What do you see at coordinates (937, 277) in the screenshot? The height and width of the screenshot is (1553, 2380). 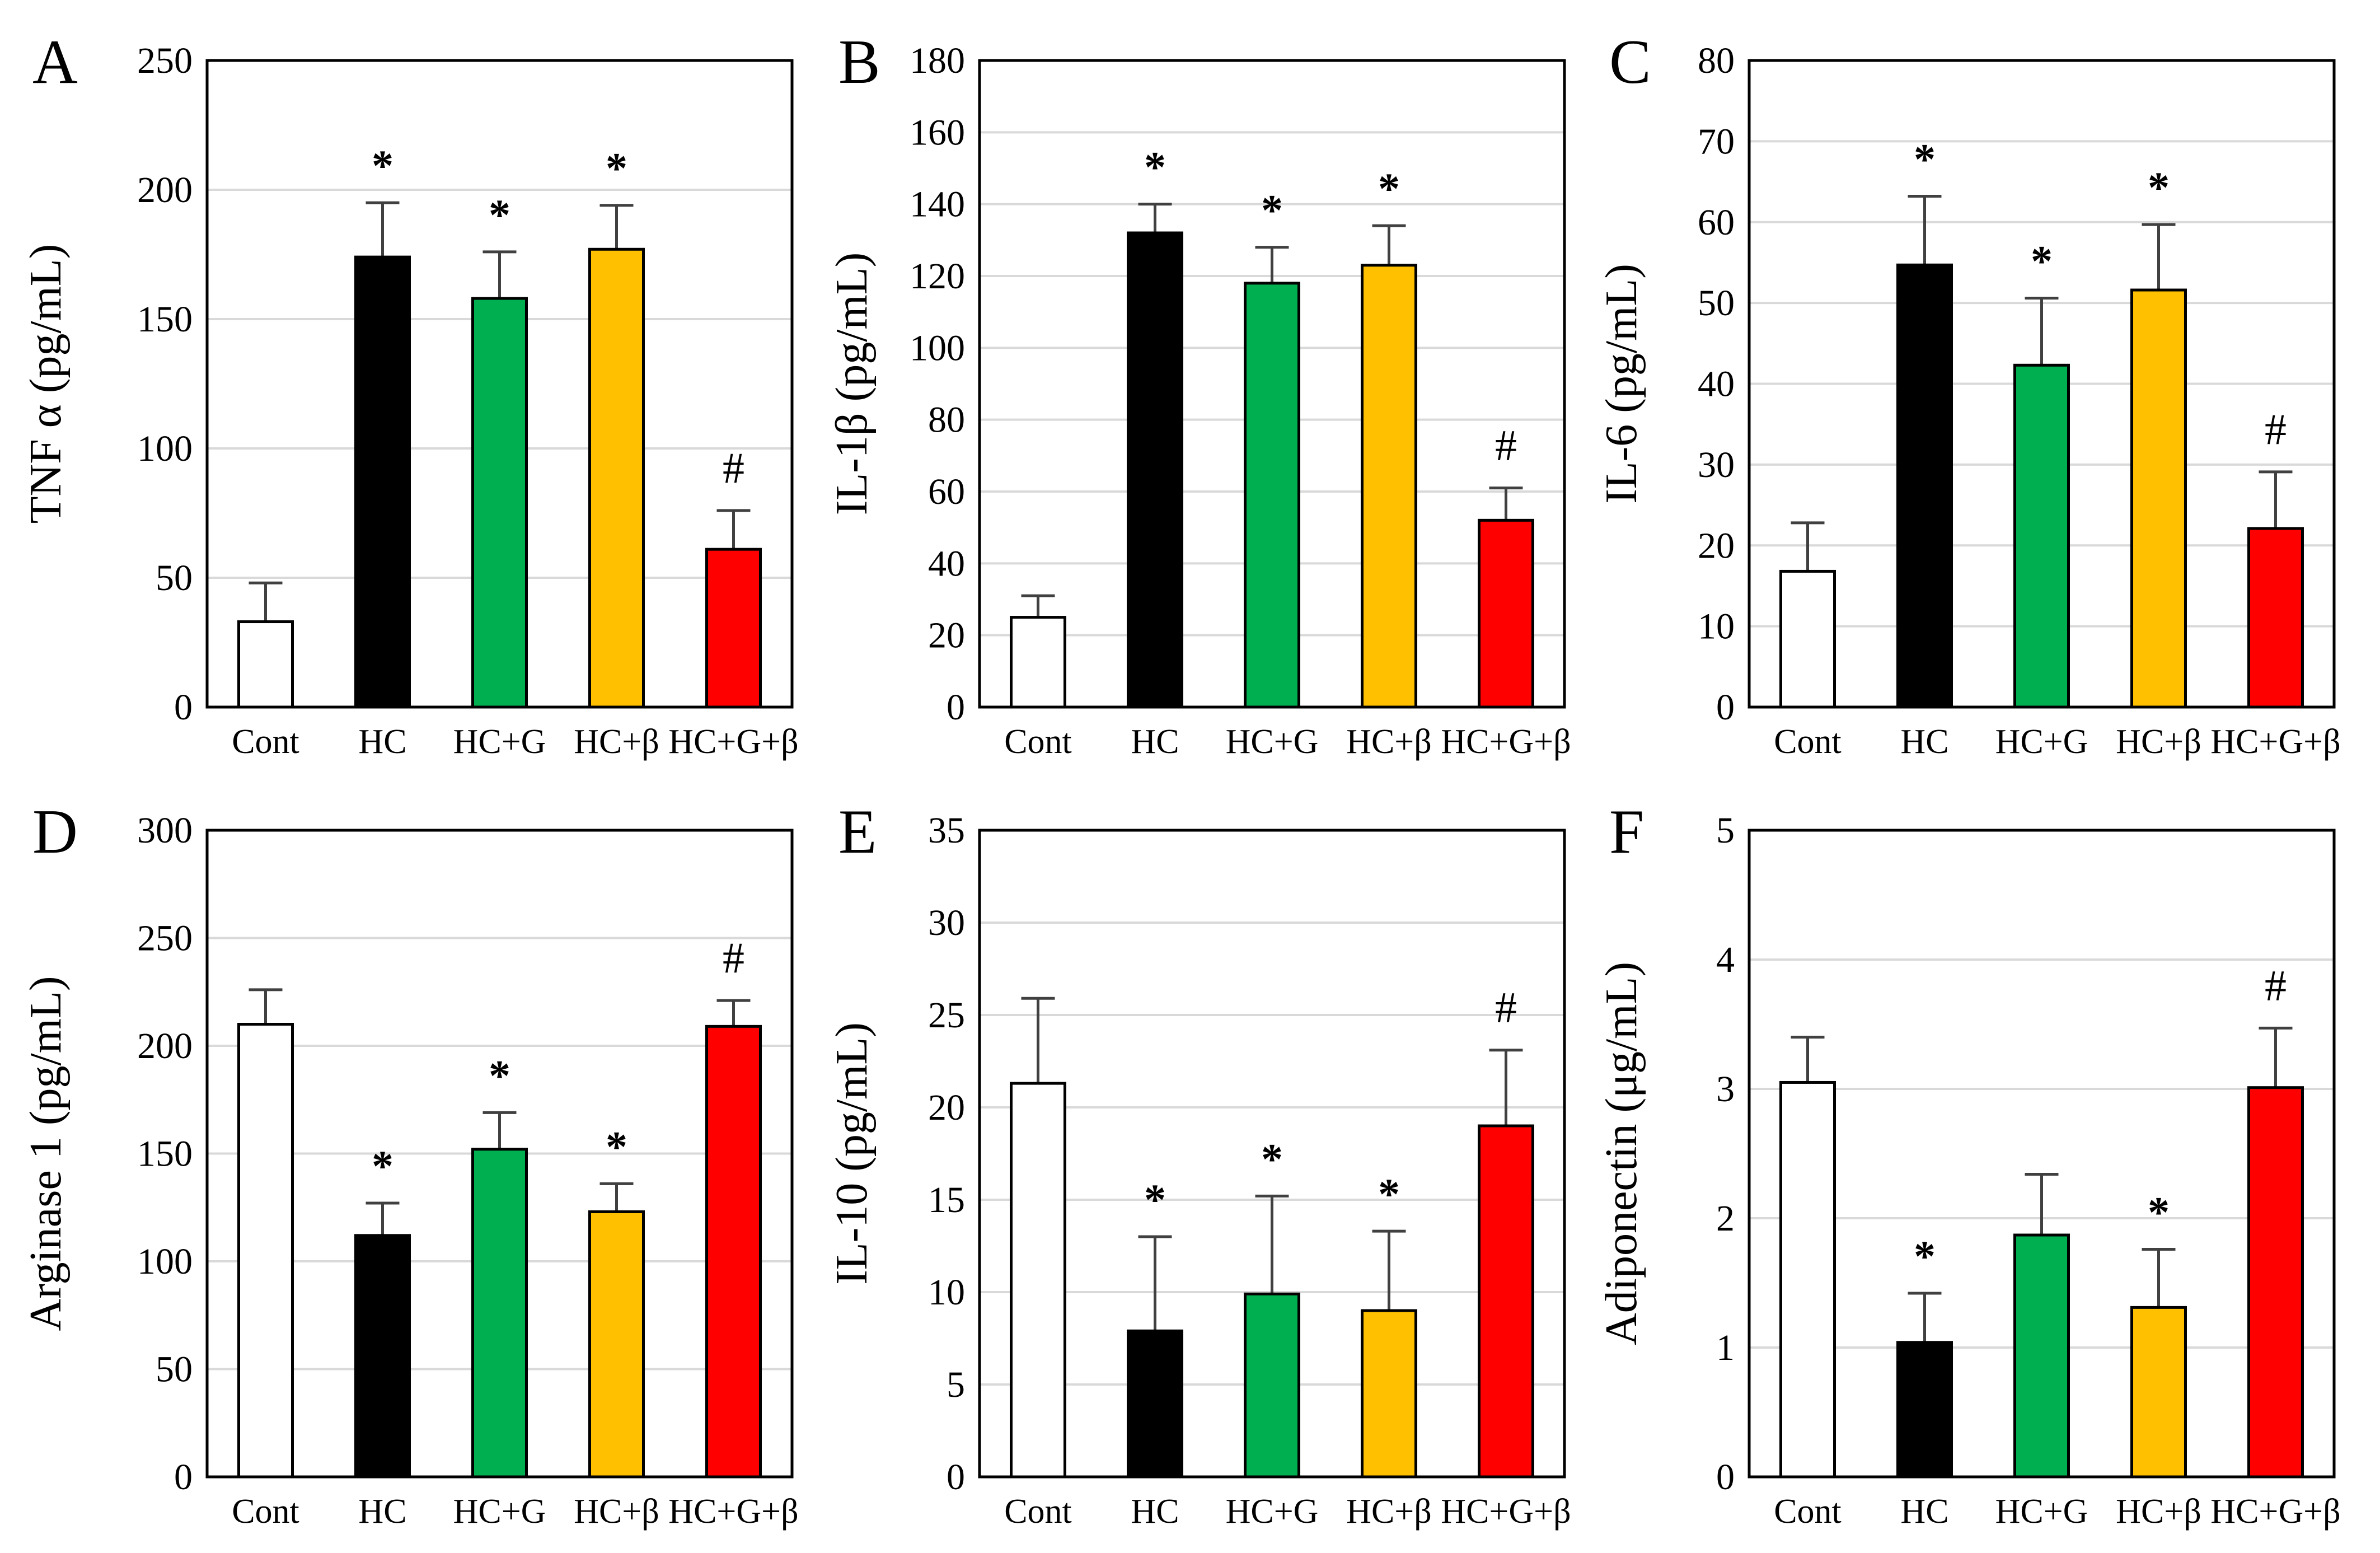 I see `y-tick-label: 120` at bounding box center [937, 277].